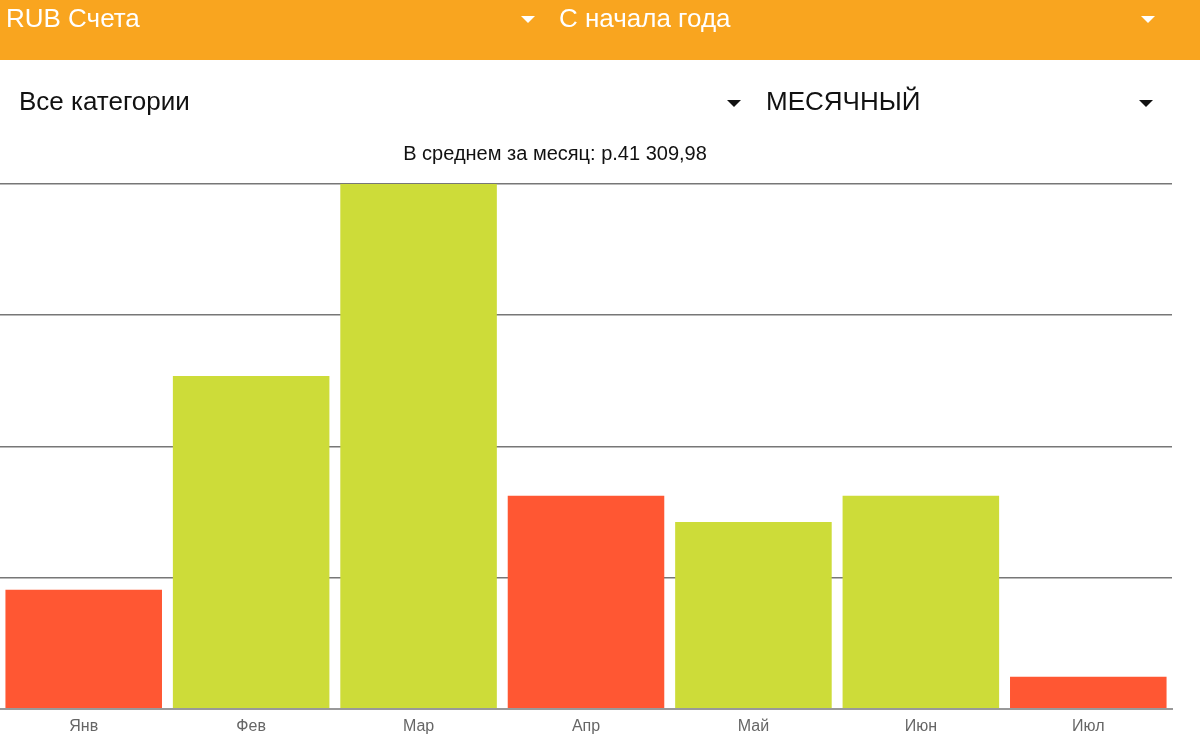  Describe the element at coordinates (1088, 725) in the screenshot. I see `x-tick-label: Июл` at that location.